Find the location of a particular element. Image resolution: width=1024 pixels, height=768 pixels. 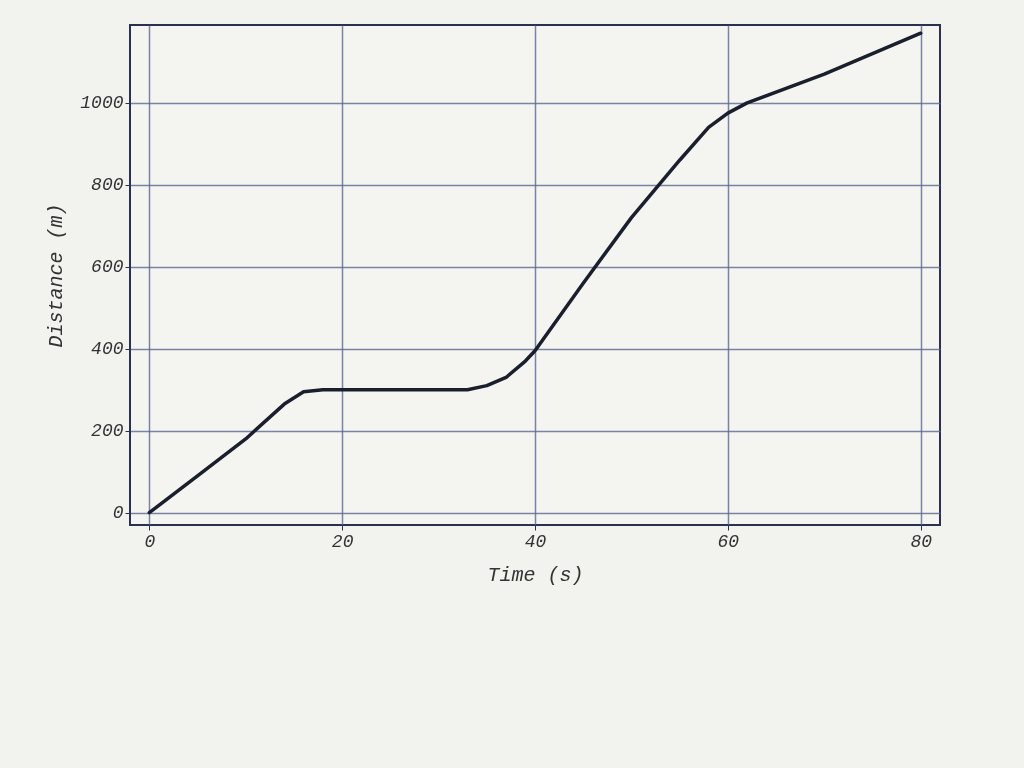

x-axis-title: Time (s) is located at coordinates (535, 575).